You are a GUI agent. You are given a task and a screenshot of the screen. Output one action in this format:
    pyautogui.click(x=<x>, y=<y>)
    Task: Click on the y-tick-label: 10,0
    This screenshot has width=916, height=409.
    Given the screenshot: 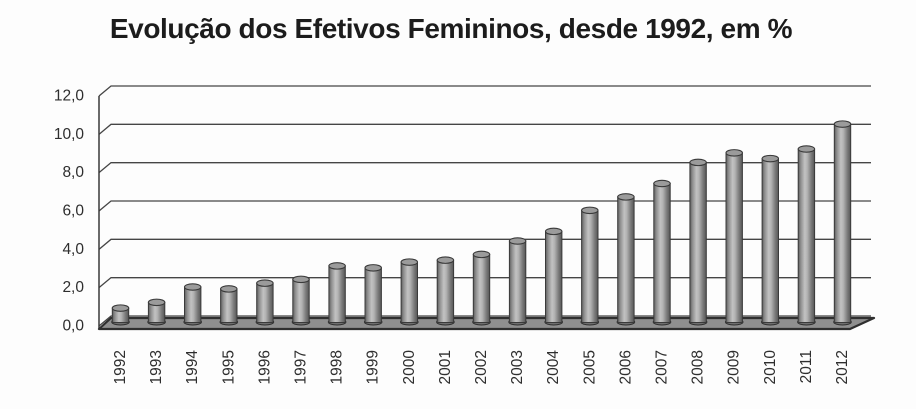 What is the action you would take?
    pyautogui.click(x=69, y=134)
    